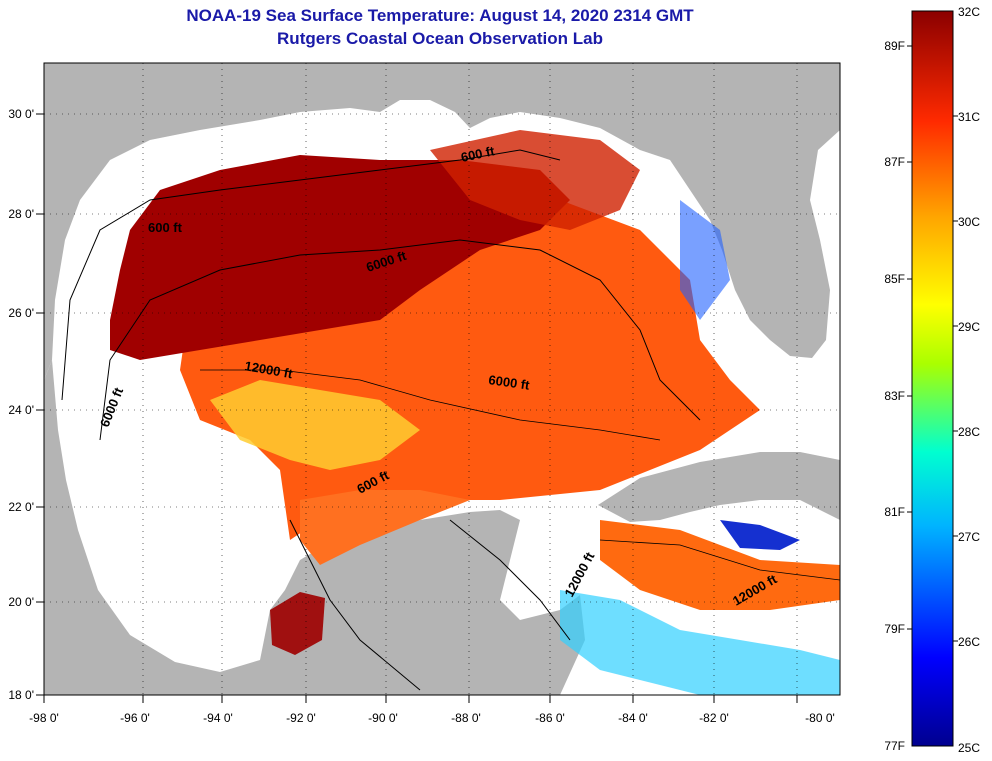 The image size is (992, 761). What do you see at coordinates (383, 718) in the screenshot?
I see `lon-tick-label: -90 0'` at bounding box center [383, 718].